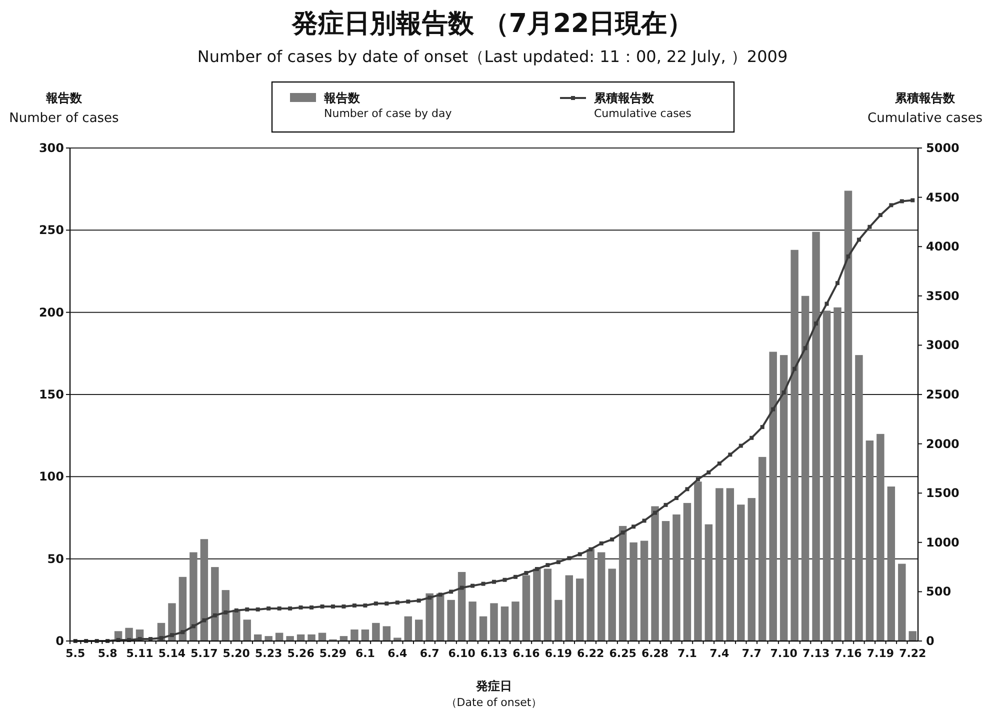 Image resolution: width=985 pixels, height=714 pixels. I want to click on y2label: Cumulative cases, so click(925, 118).